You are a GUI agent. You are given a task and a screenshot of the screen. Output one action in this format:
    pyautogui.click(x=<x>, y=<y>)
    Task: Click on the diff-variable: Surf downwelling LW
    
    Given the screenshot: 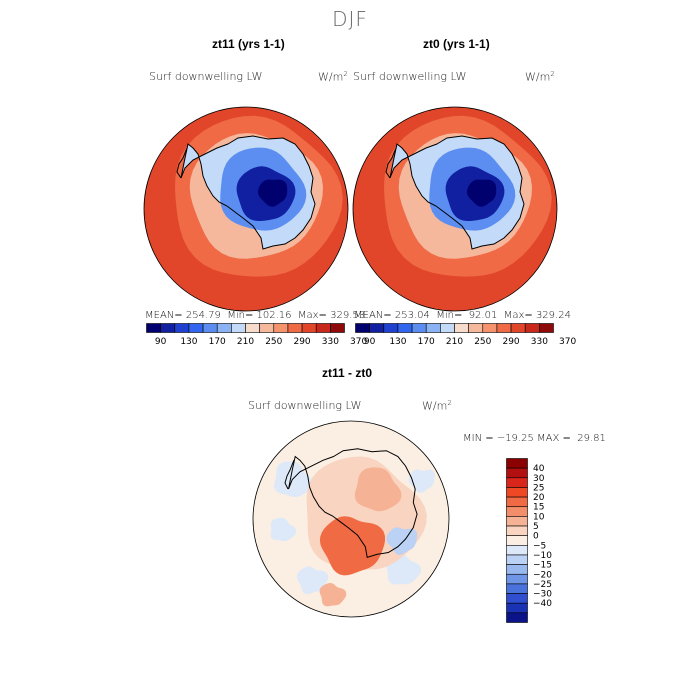 What is the action you would take?
    pyautogui.click(x=305, y=405)
    